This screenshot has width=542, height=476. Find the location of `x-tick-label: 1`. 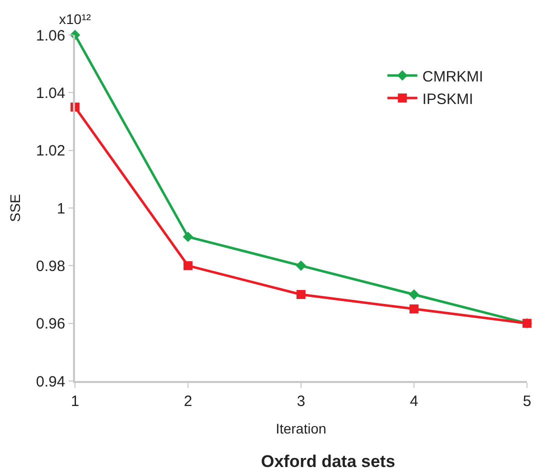

x-tick-label: 1 is located at coordinates (75, 401).